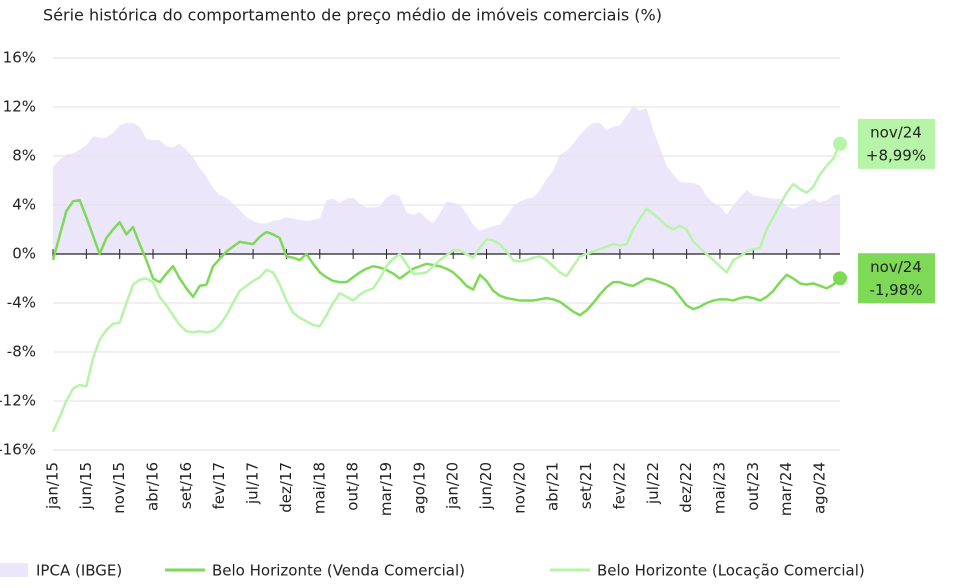 The height and width of the screenshot is (588, 954). Describe the element at coordinates (553, 486) in the screenshot. I see `x-tick-label: abr/21` at that location.